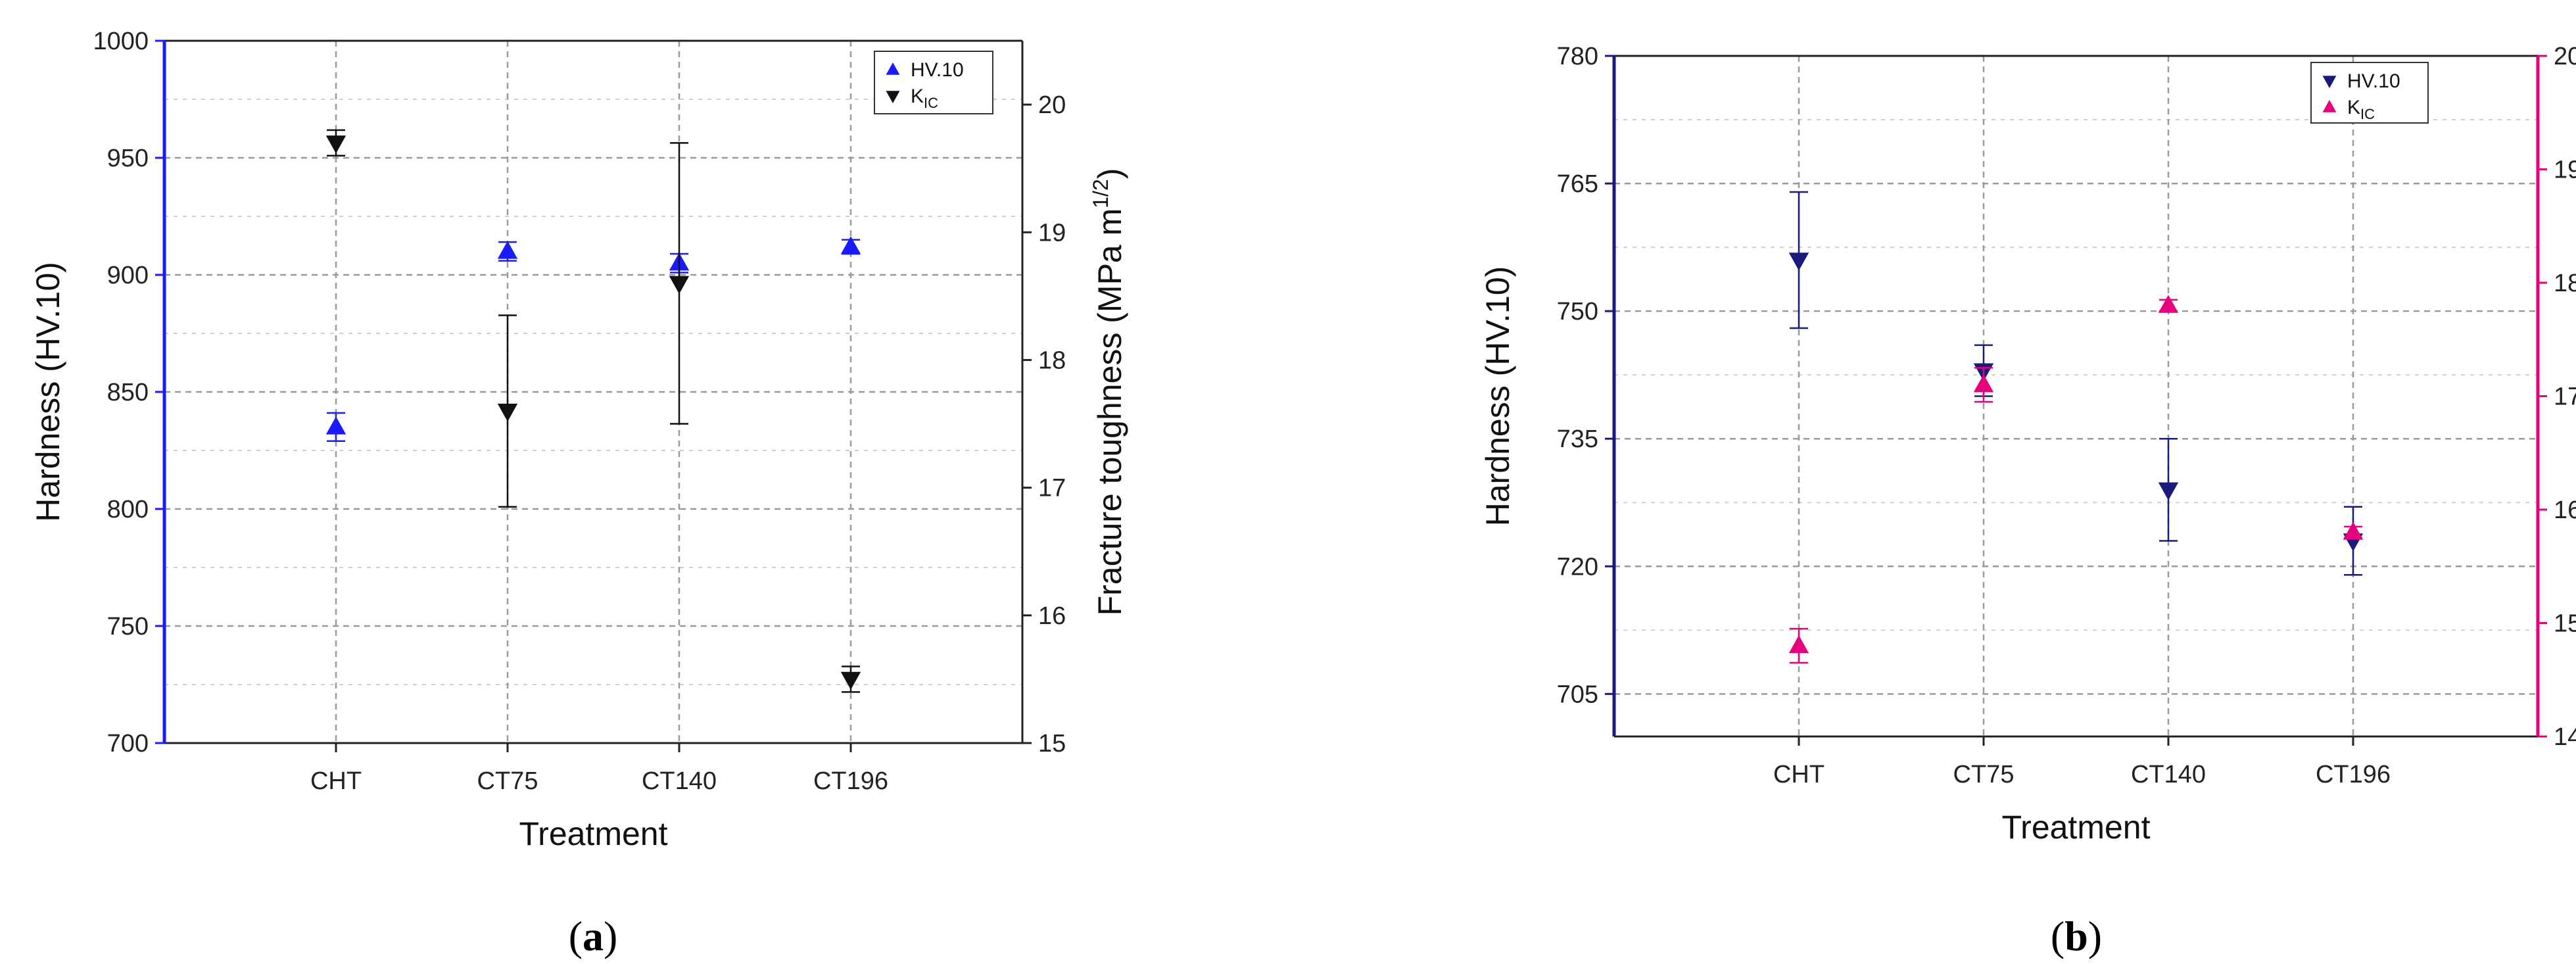 This screenshot has height=964, width=2576. Describe the element at coordinates (593, 339) in the screenshot. I see `panel-a-series-hardness` at that location.